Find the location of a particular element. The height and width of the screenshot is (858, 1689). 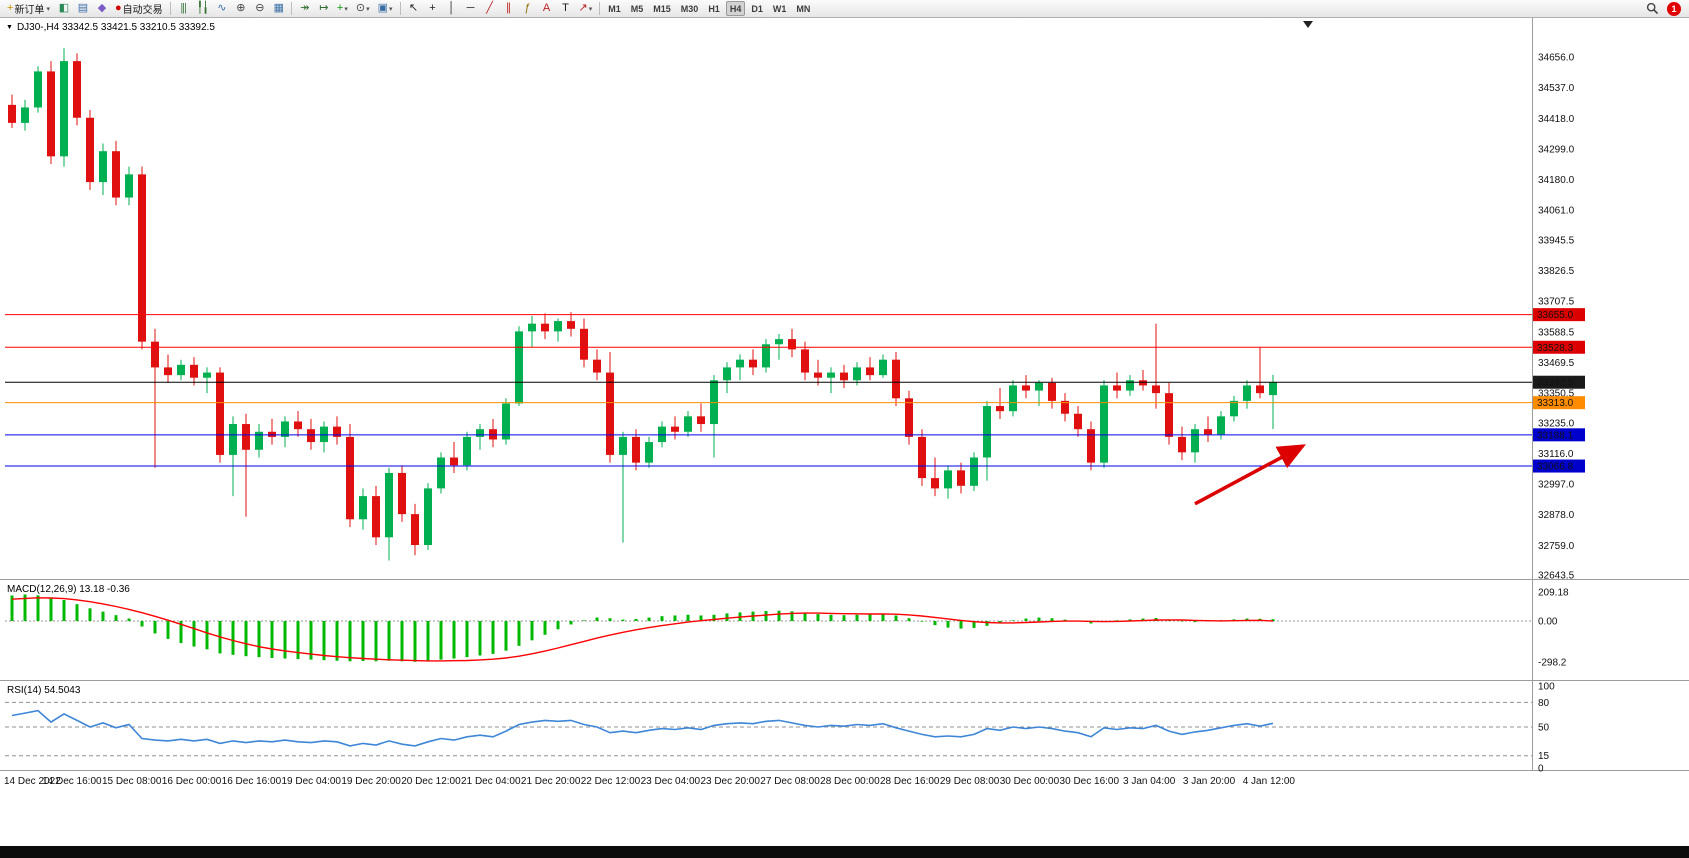

charts-button: ◧ is located at coordinates (63, 8).